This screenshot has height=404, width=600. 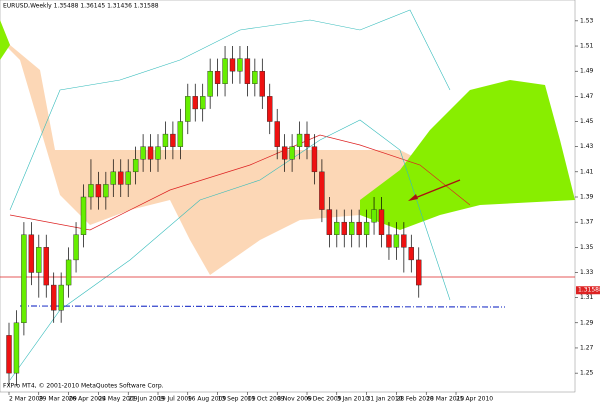 I want to click on y-tick-label: 1.41, so click(x=587, y=171).